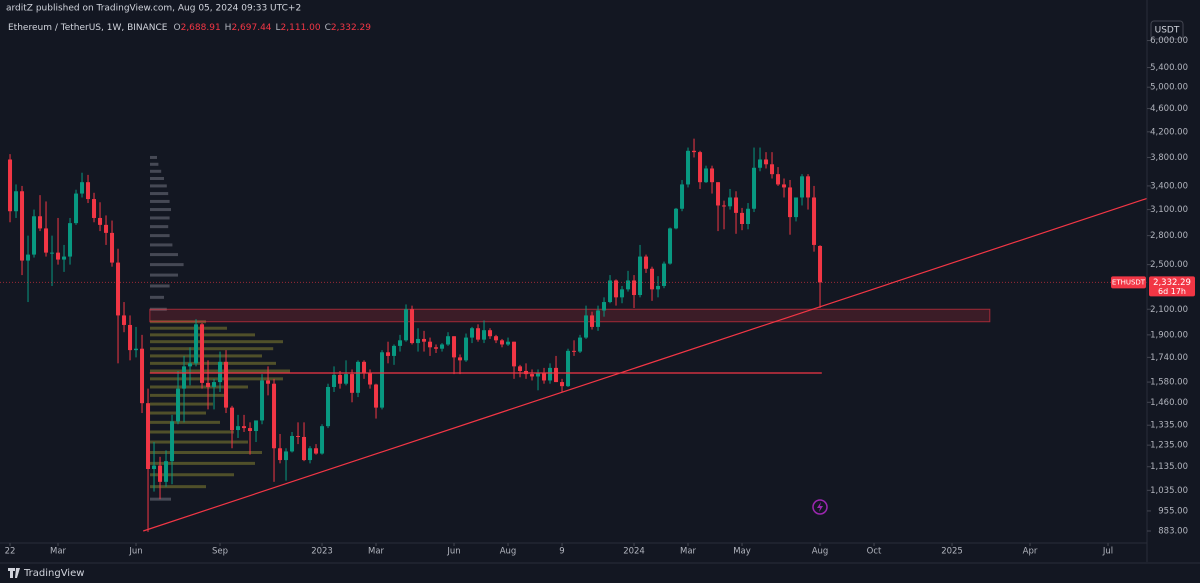  Describe the element at coordinates (820, 507) in the screenshot. I see `event-icon` at that location.